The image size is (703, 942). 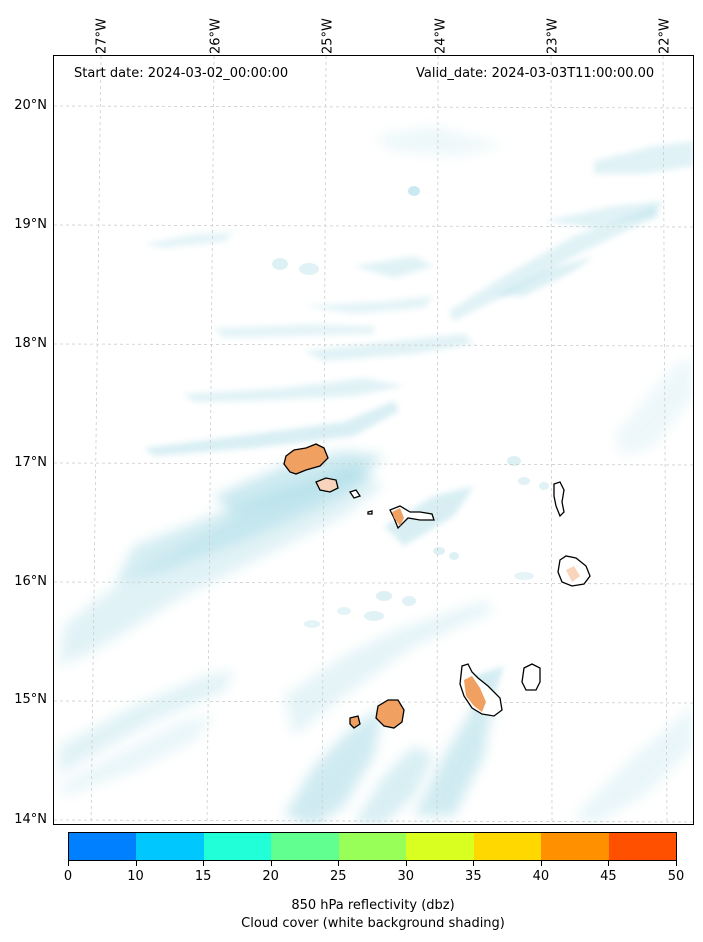 I want to click on longitude-label-25w: 25°W, so click(x=328, y=36).